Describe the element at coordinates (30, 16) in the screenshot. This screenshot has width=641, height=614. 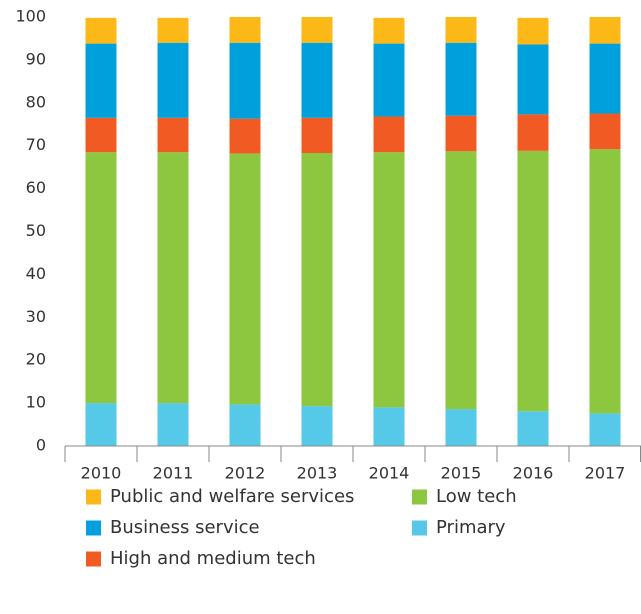
I see `y-tick-label: 100` at that location.